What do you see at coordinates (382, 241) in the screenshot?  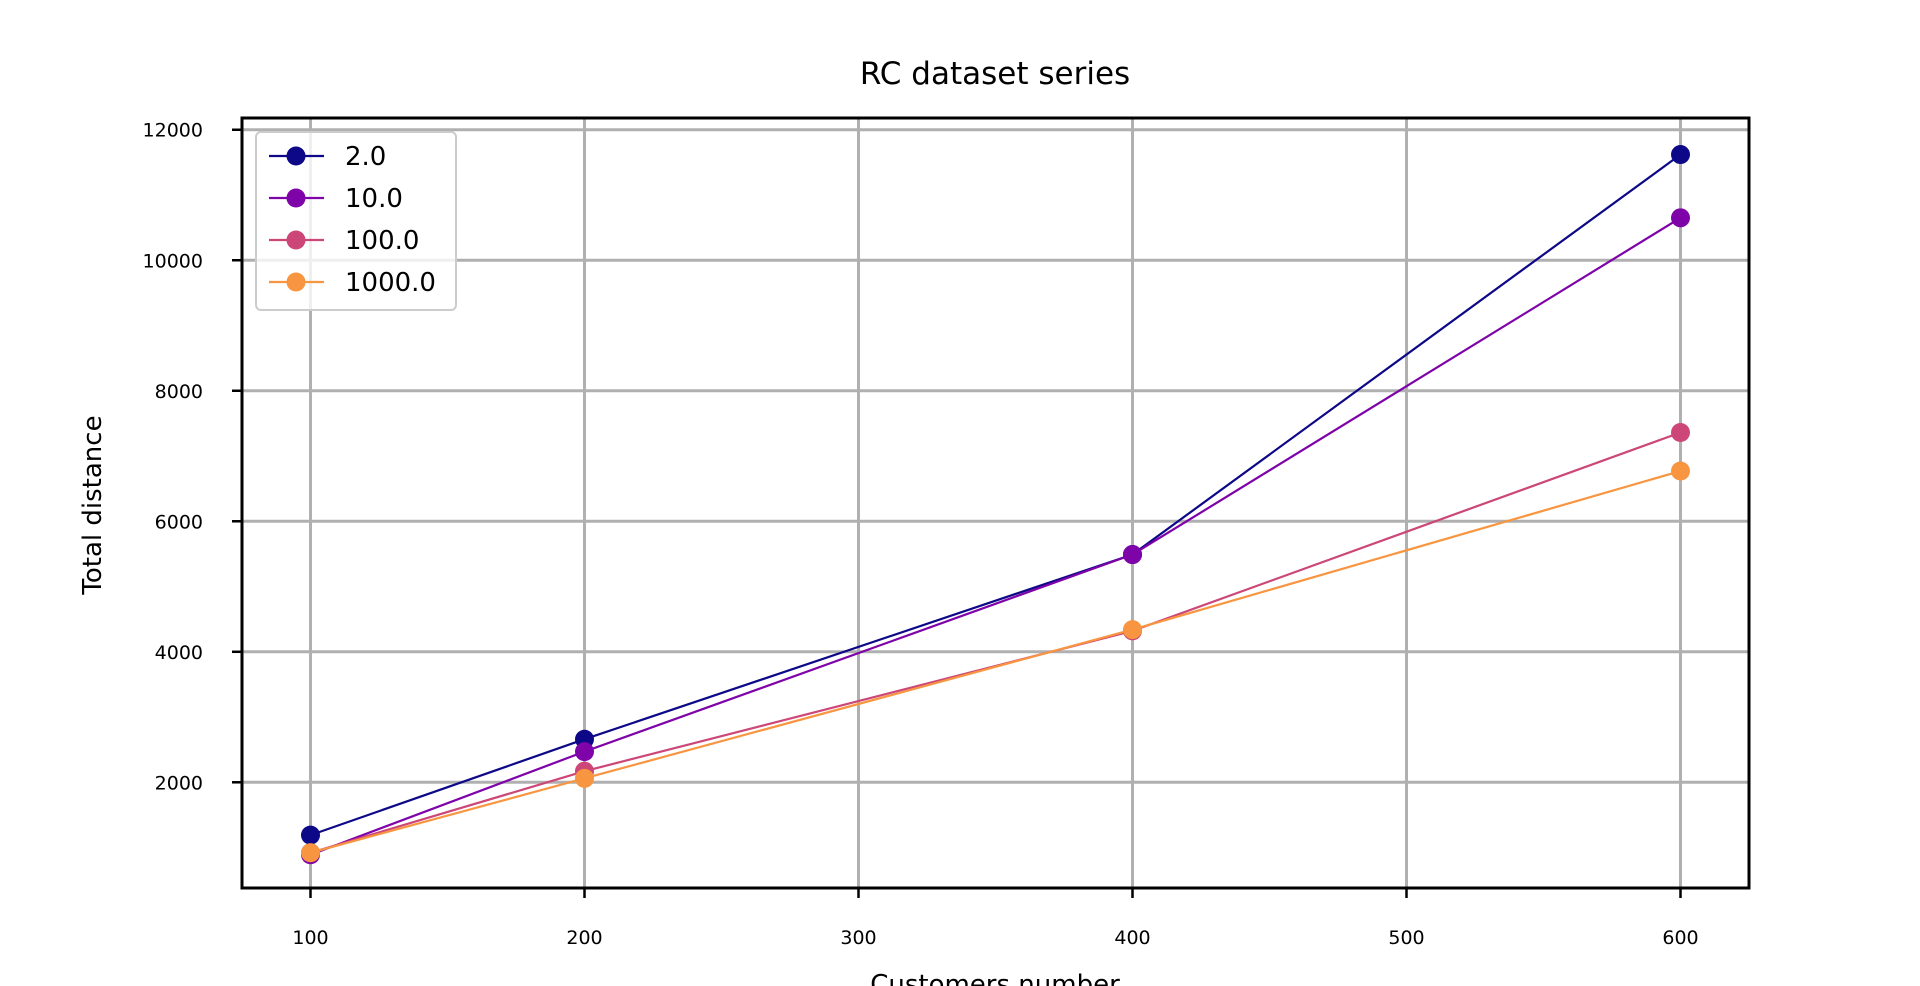 I see `legend-label: 100.0` at bounding box center [382, 241].